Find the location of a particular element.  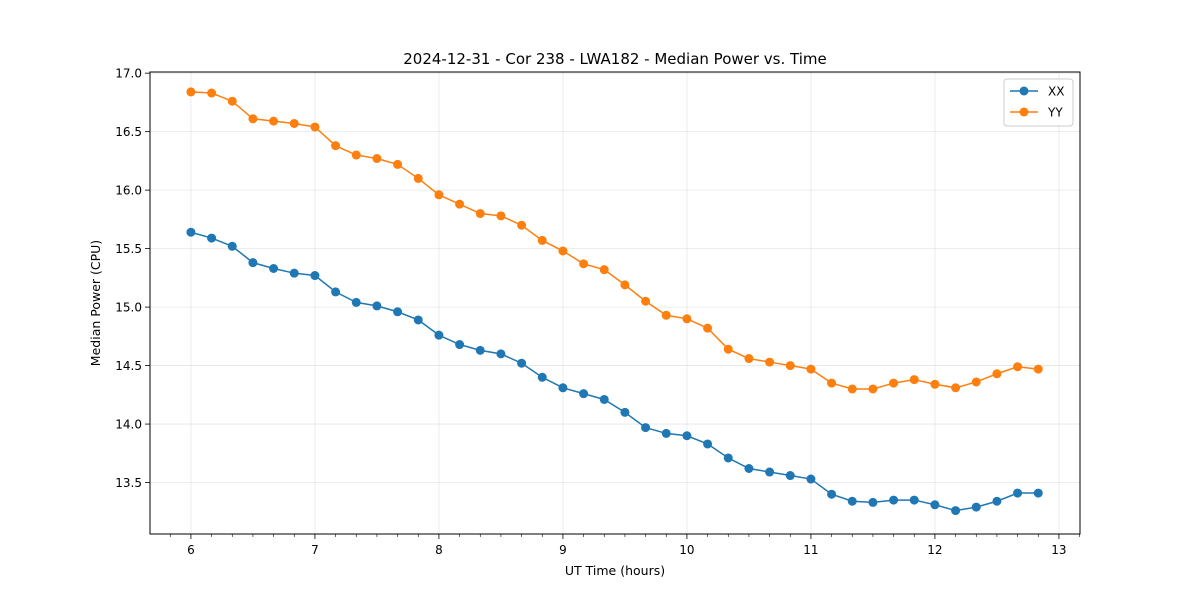

y-tick-label: 16.5 is located at coordinates (128, 132).